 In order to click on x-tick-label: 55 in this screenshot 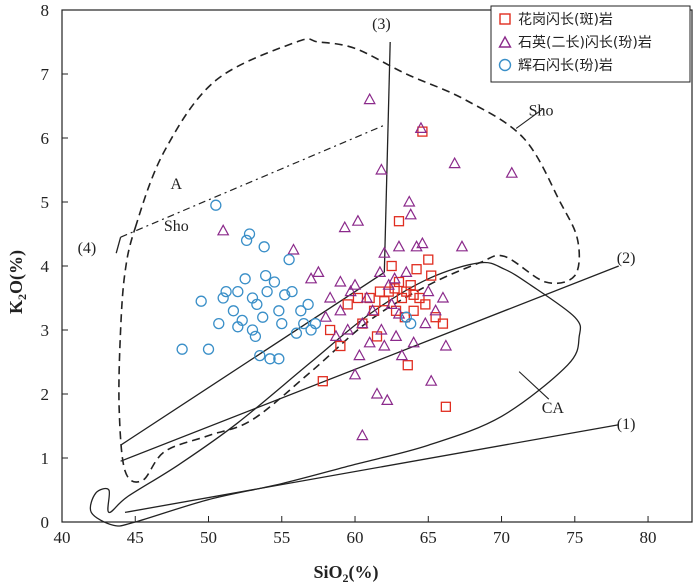, I will do `click(281, 537)`.